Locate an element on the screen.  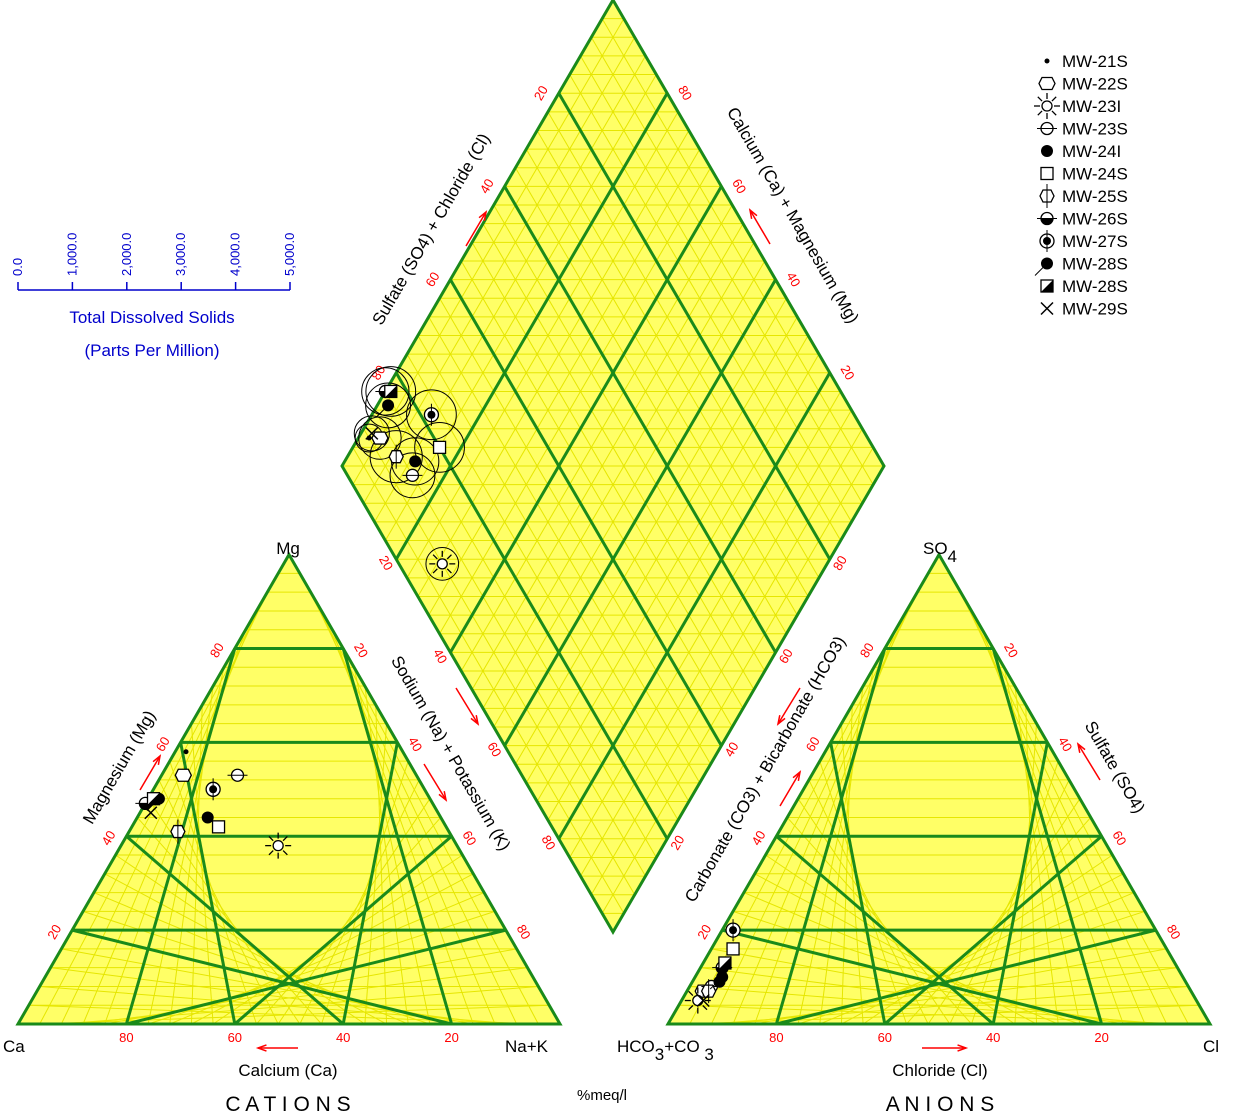
diamond-tick-lower-left: 20 is located at coordinates (386, 563).